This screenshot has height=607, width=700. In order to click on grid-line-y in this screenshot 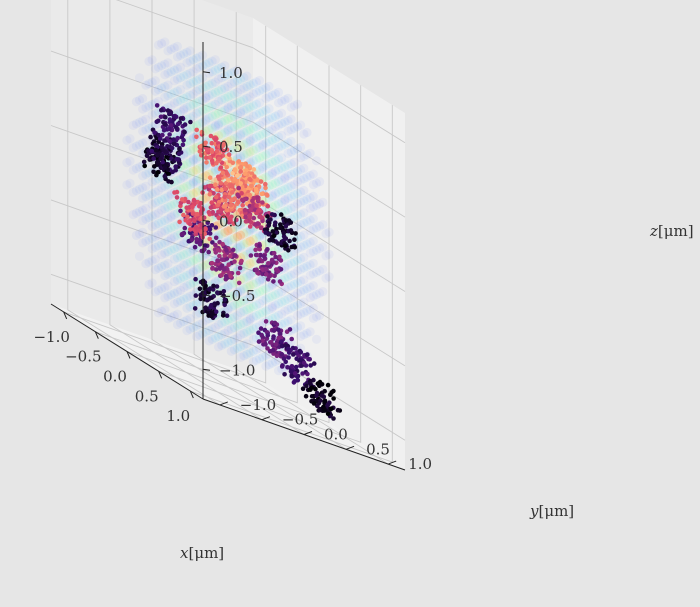, I will do `click(144, 203)`.